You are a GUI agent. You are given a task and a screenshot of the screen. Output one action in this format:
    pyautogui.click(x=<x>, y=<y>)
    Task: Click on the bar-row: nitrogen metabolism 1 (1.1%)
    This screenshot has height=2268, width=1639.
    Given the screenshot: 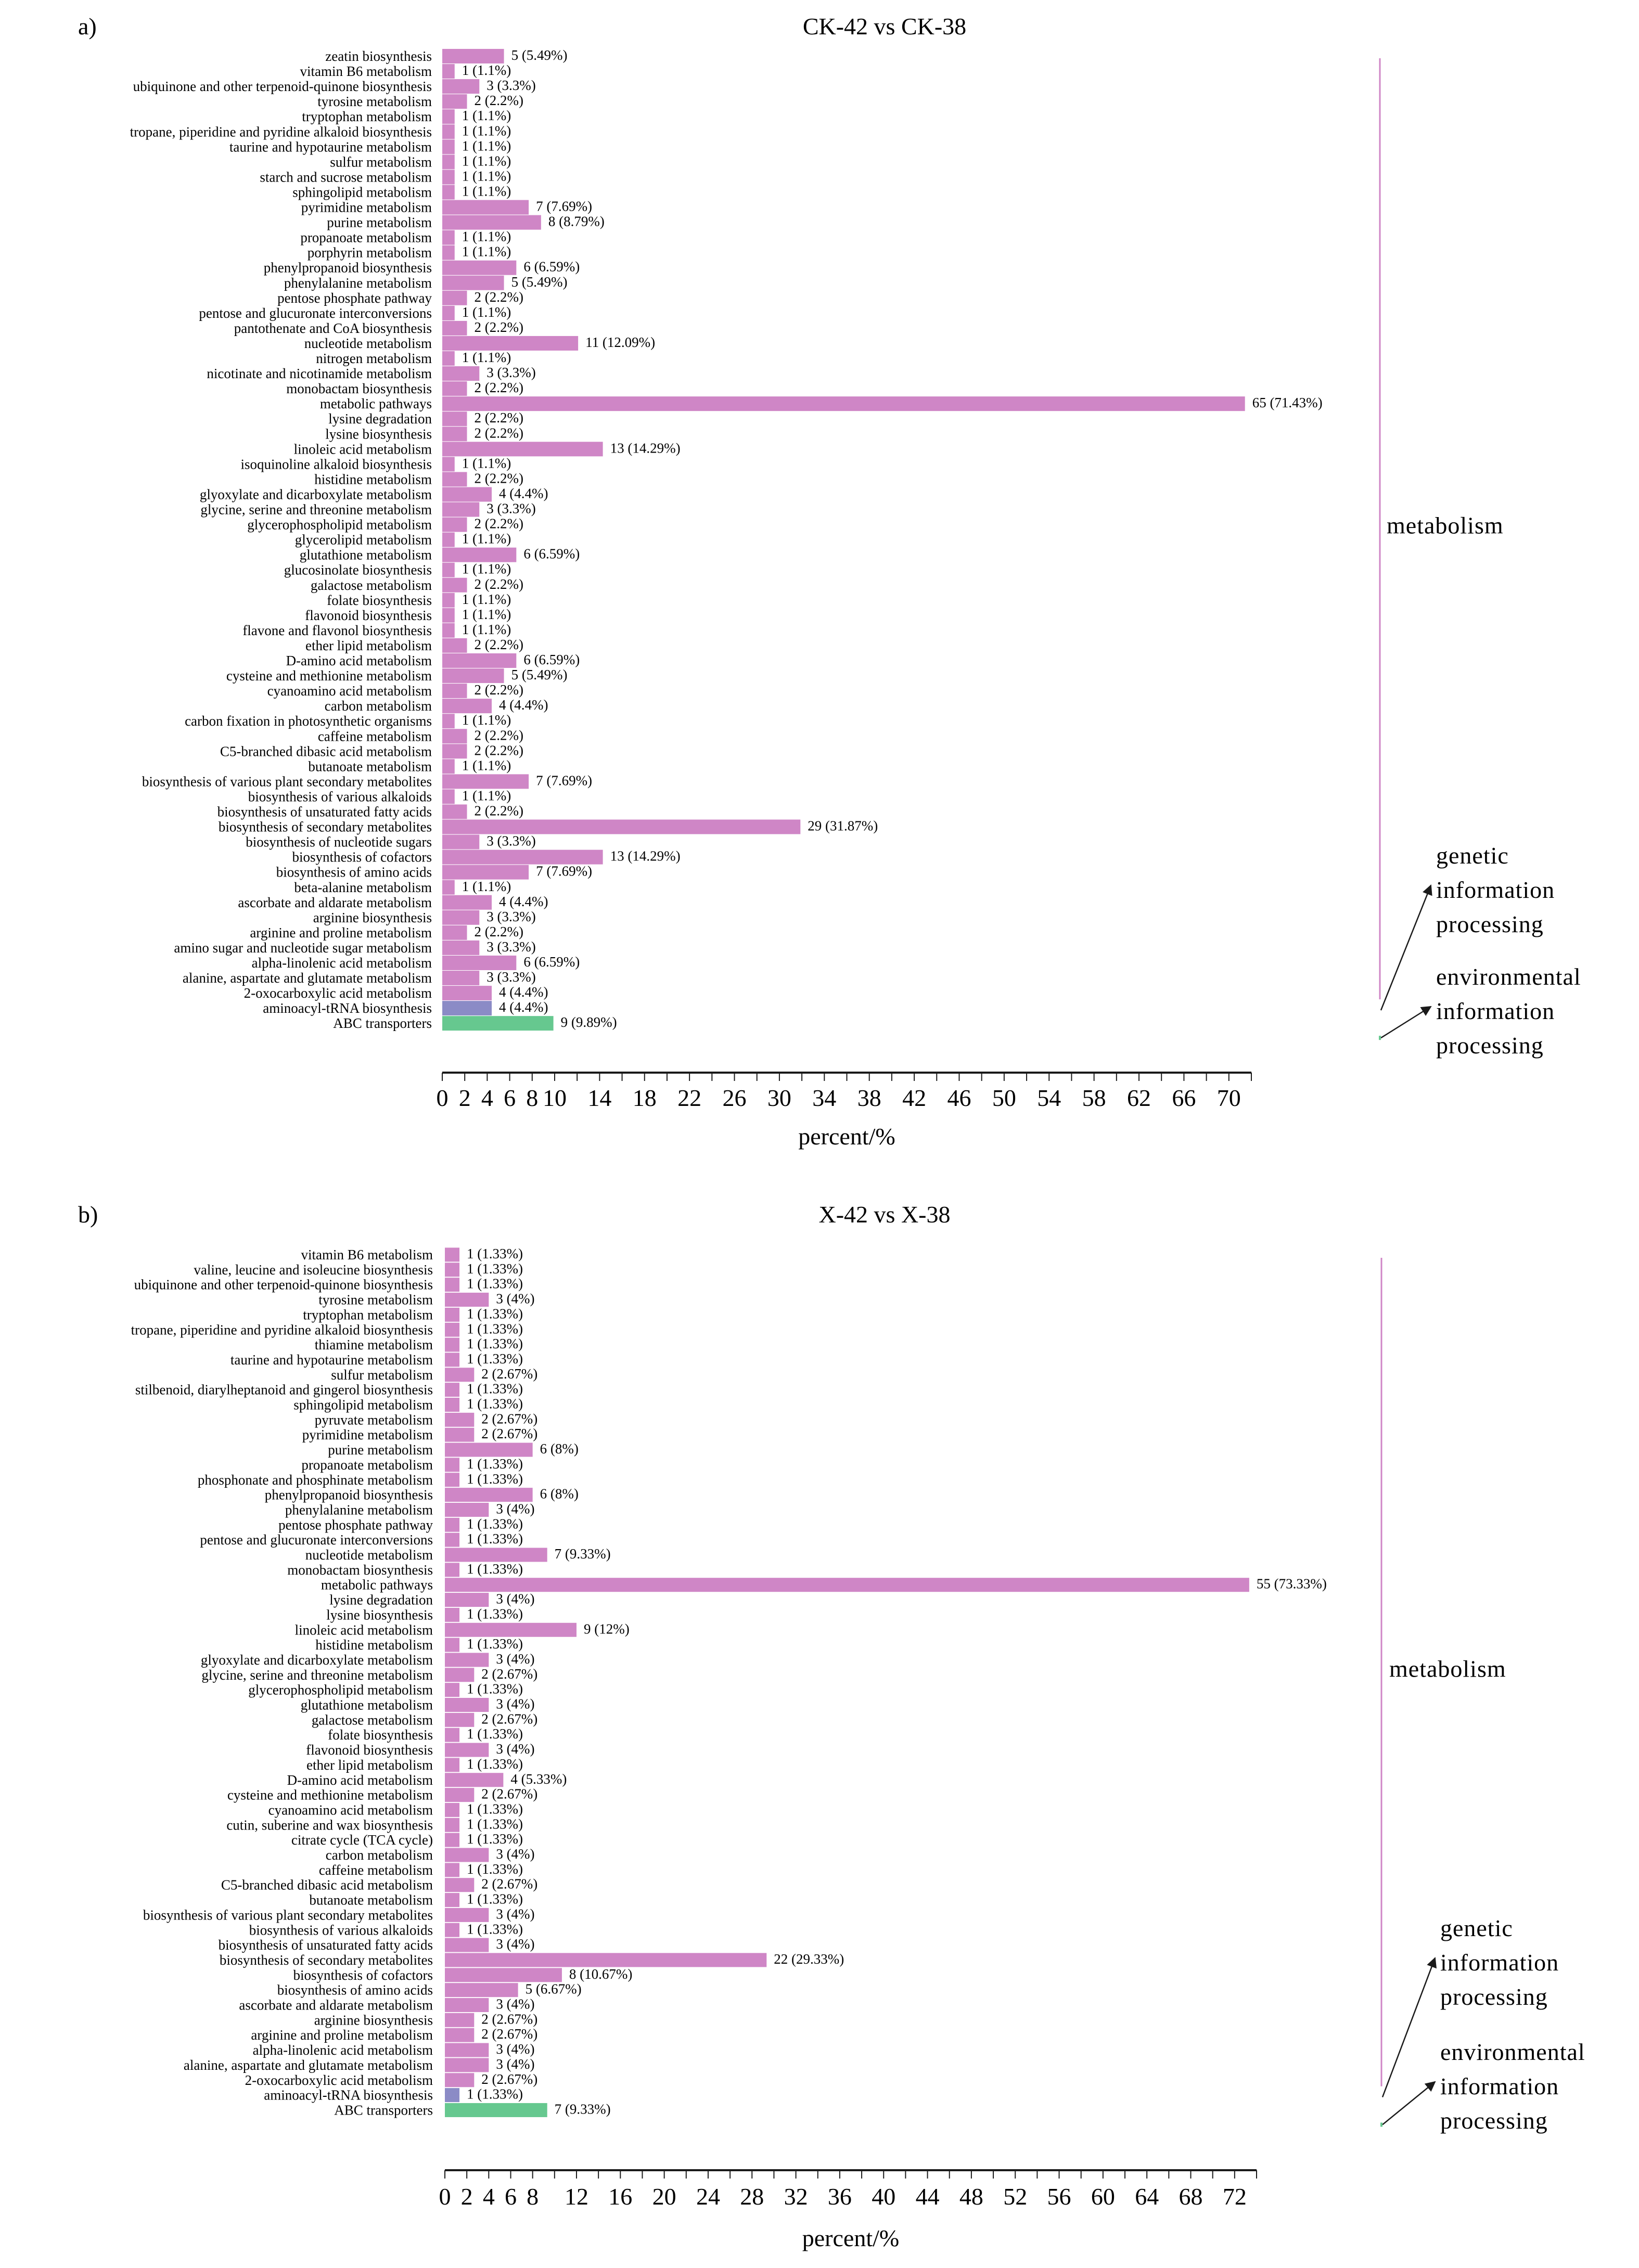 What is the action you would take?
    pyautogui.click(x=413, y=358)
    